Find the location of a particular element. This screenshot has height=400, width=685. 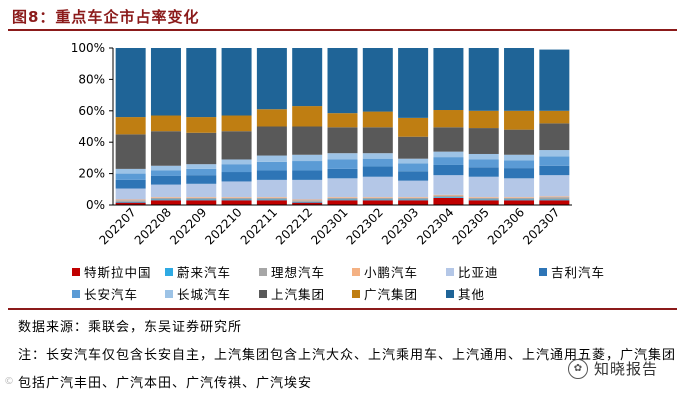

figure-title: 图8：重点车企市占率变化 is located at coordinates (106, 17).